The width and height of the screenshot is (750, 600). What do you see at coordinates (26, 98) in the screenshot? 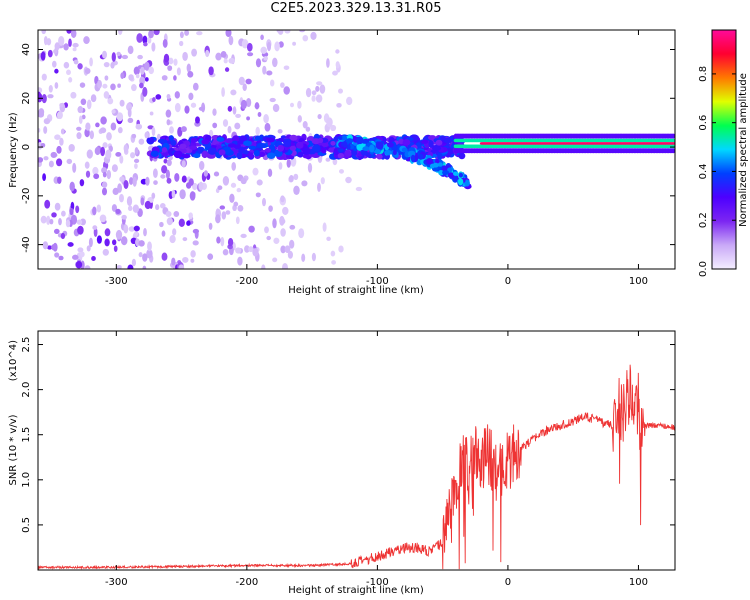
I see `y-tick-label: 20` at bounding box center [26, 98].